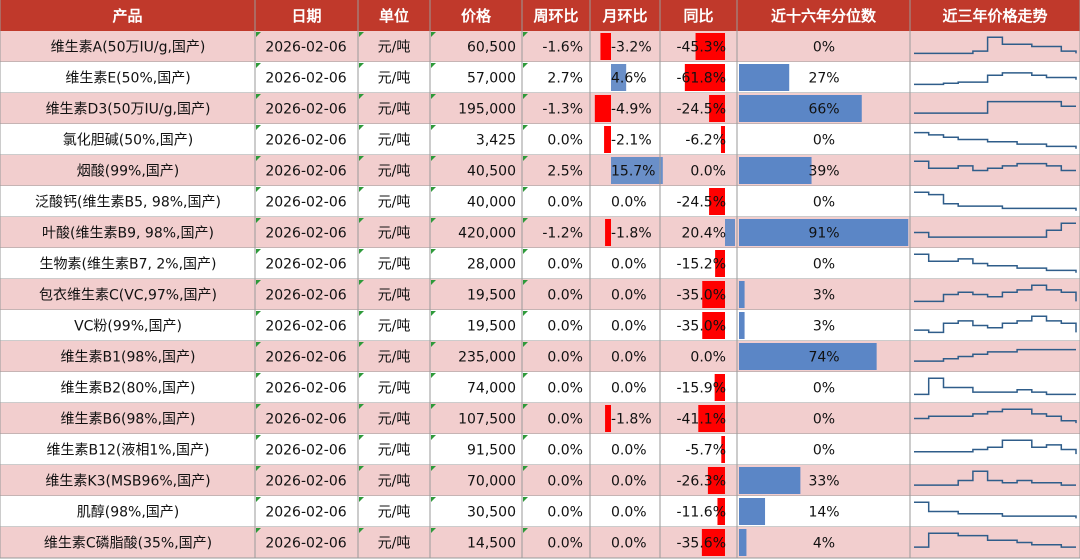 This screenshot has height=560, width=1080. What do you see at coordinates (701, 513) in the screenshot?
I see `cell-text: -11.6%` at bounding box center [701, 513].